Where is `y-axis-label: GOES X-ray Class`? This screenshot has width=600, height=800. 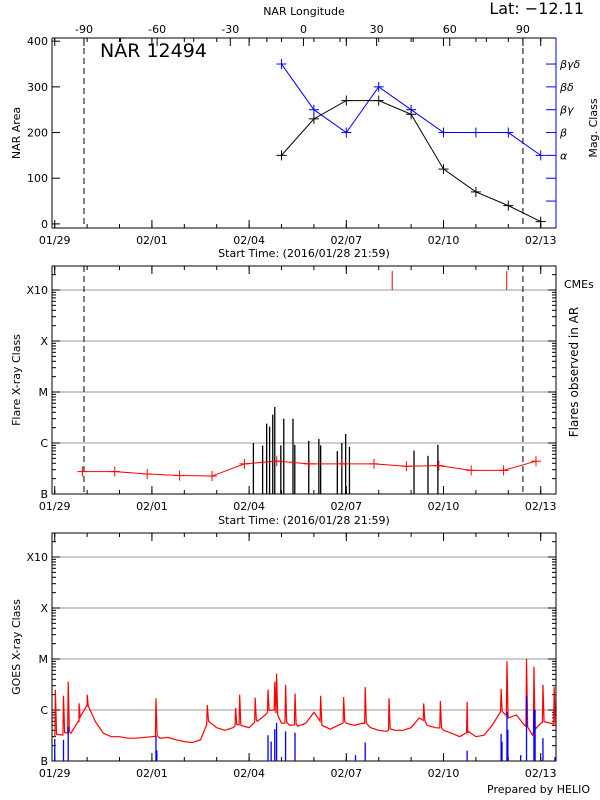 y-axis-label: GOES X-ray Class is located at coordinates (16, 647).